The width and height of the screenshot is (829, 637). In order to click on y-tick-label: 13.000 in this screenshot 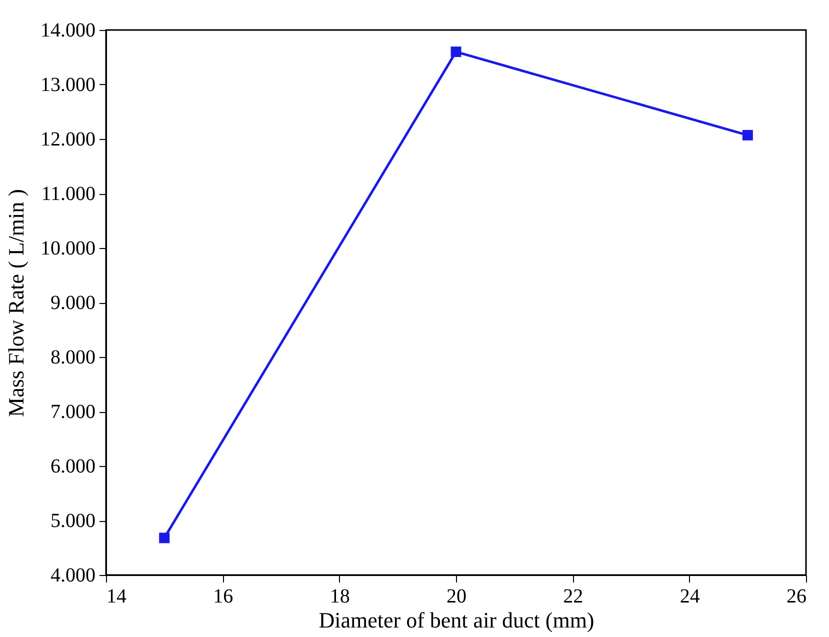, I will do `click(68, 85)`.